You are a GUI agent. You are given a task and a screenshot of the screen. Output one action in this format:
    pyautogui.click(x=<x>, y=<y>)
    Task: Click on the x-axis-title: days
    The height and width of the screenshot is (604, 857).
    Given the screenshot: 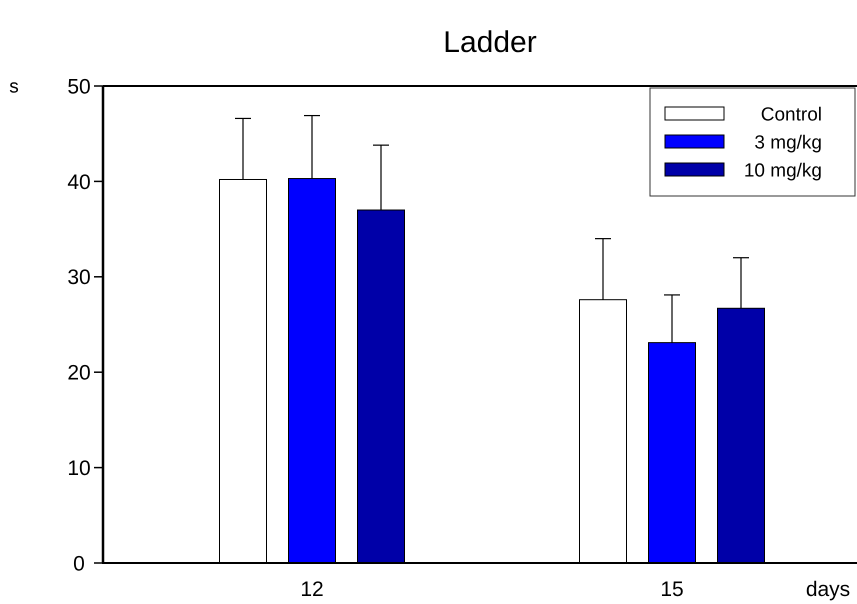 What is the action you would take?
    pyautogui.click(x=828, y=589)
    